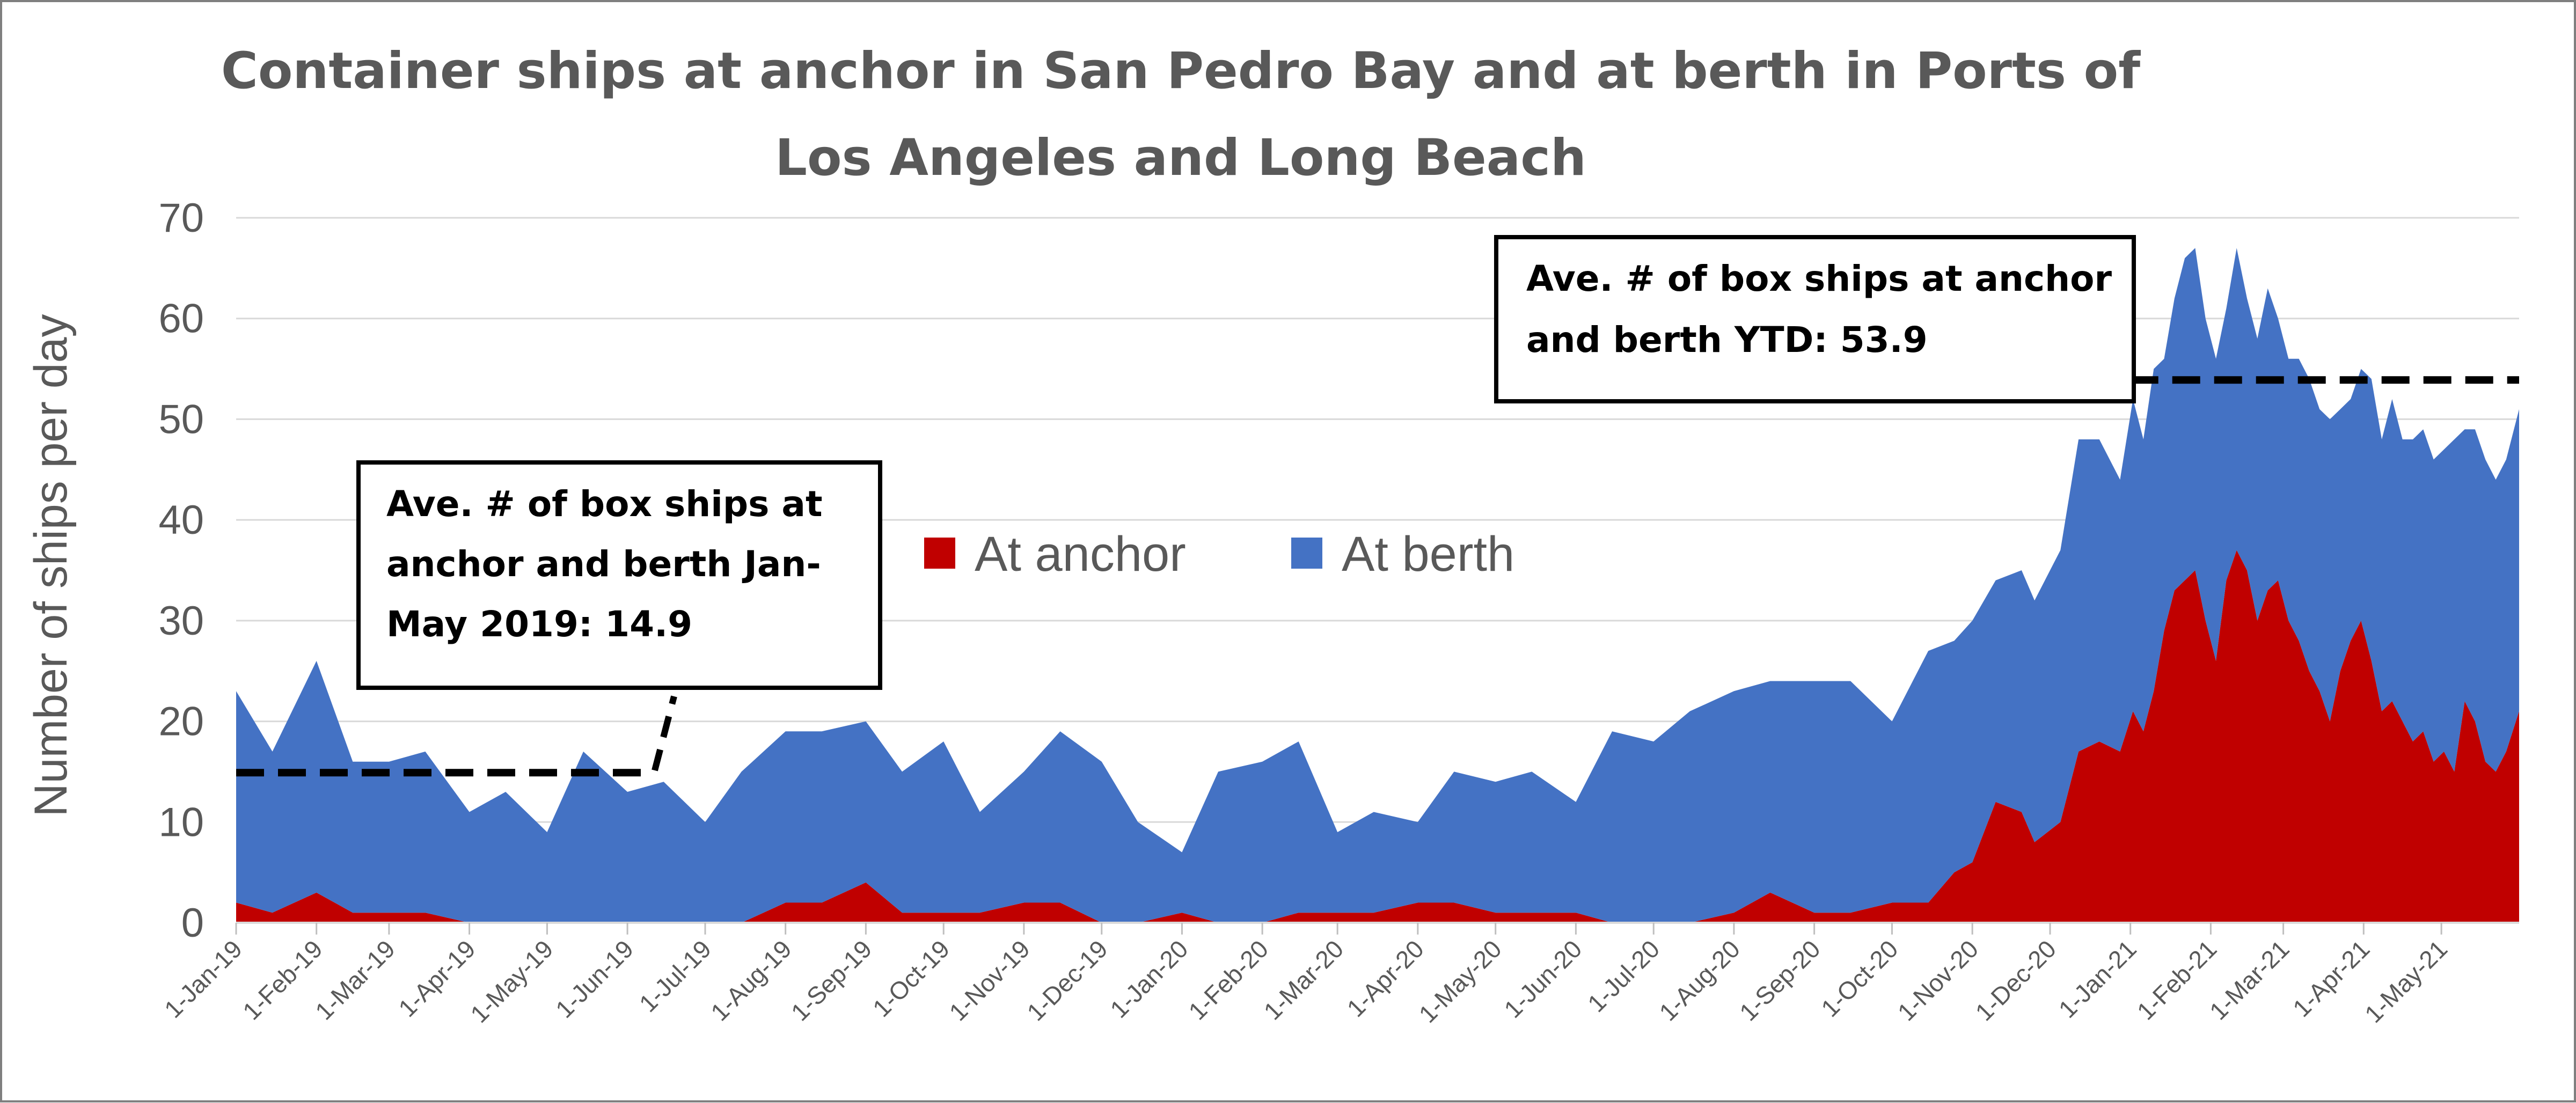 This screenshot has width=2576, height=1103. Describe the element at coordinates (1819, 278) in the screenshot. I see `callout-ytd-line-1: Ave. # of box ships at anchor` at that location.